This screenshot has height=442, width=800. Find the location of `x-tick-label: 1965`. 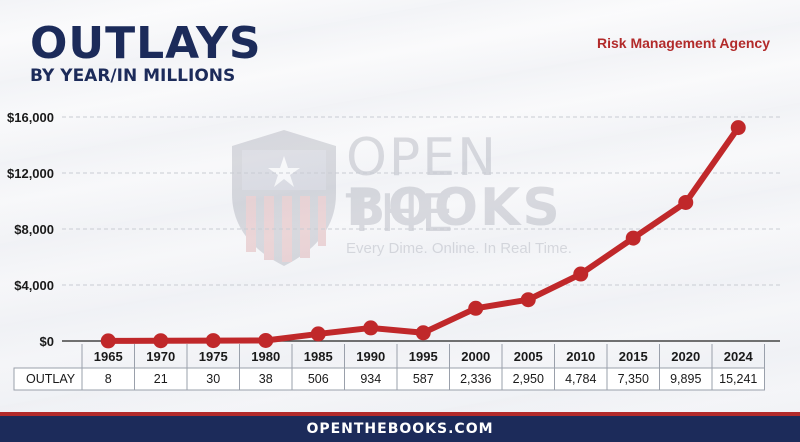

x-tick-label: 1965 is located at coordinates (108, 356).